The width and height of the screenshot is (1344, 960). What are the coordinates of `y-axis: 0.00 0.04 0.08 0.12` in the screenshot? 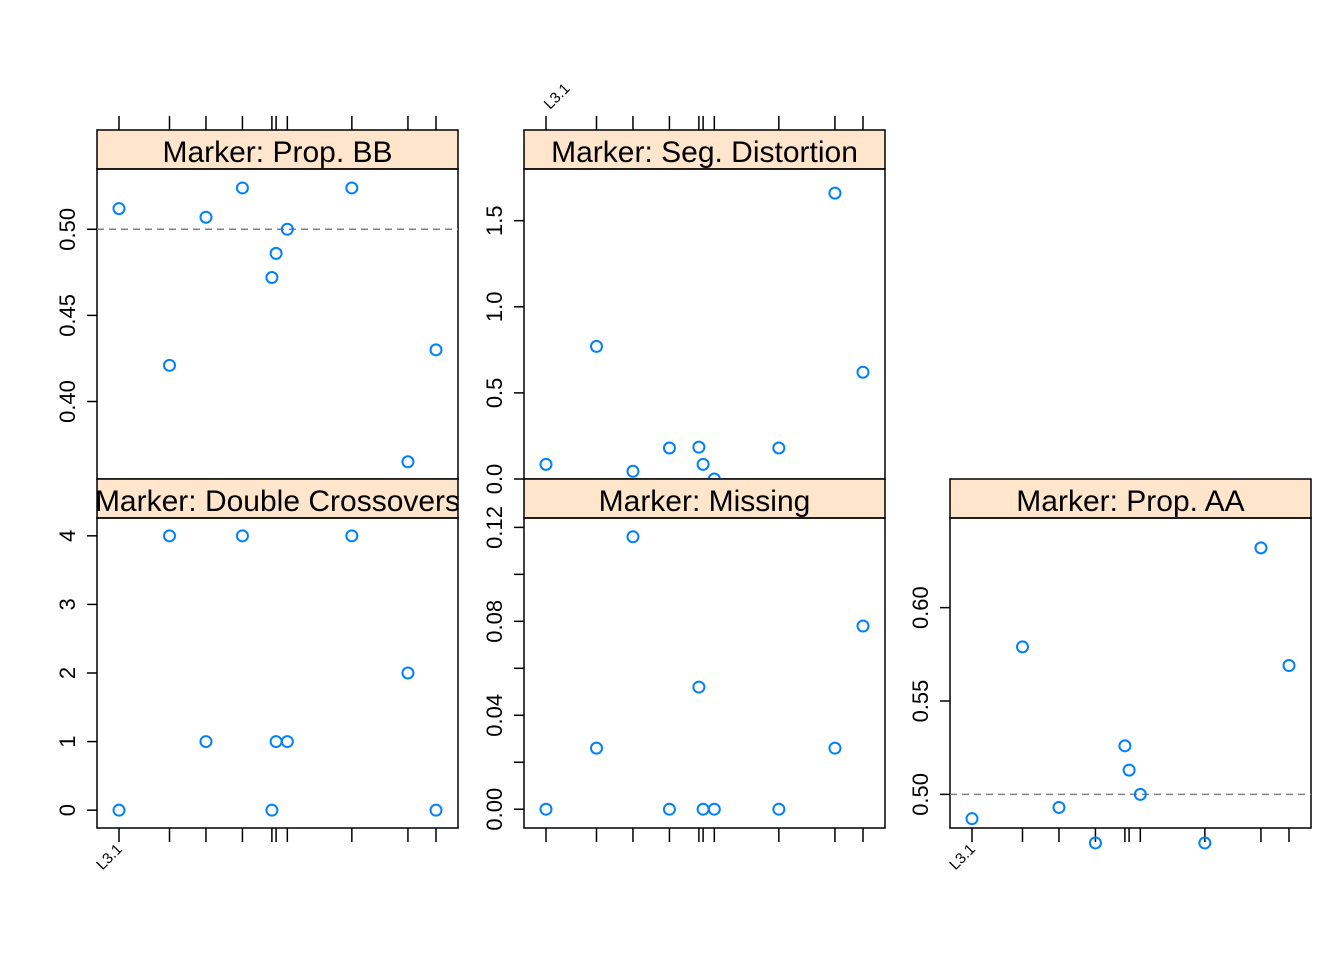 It's located at (503, 668).